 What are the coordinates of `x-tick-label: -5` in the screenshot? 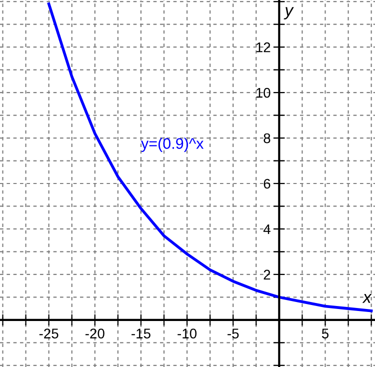 It's located at (233, 333).